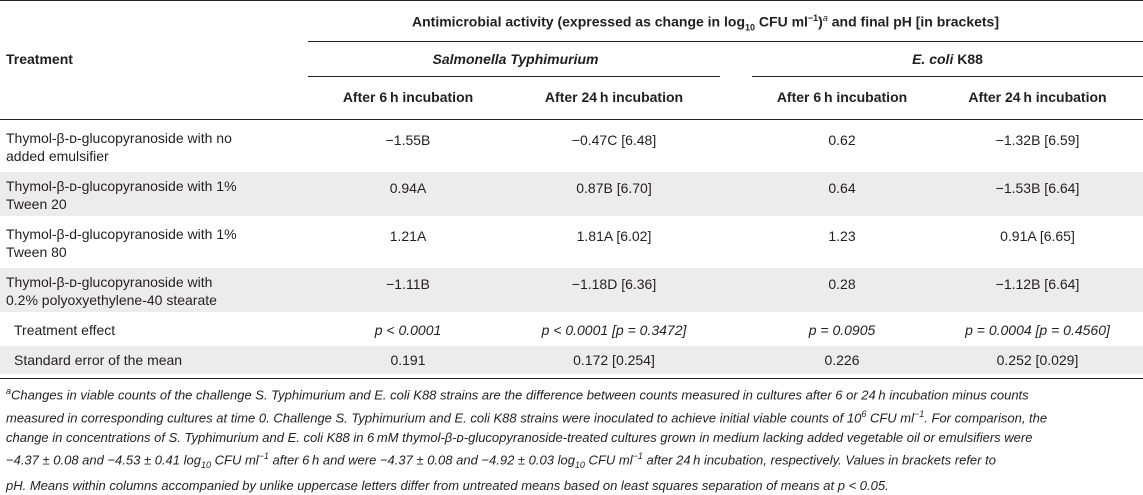 This screenshot has width=1143, height=495. I want to click on cell-s-24h: 0.87B [6.70], so click(614, 188).